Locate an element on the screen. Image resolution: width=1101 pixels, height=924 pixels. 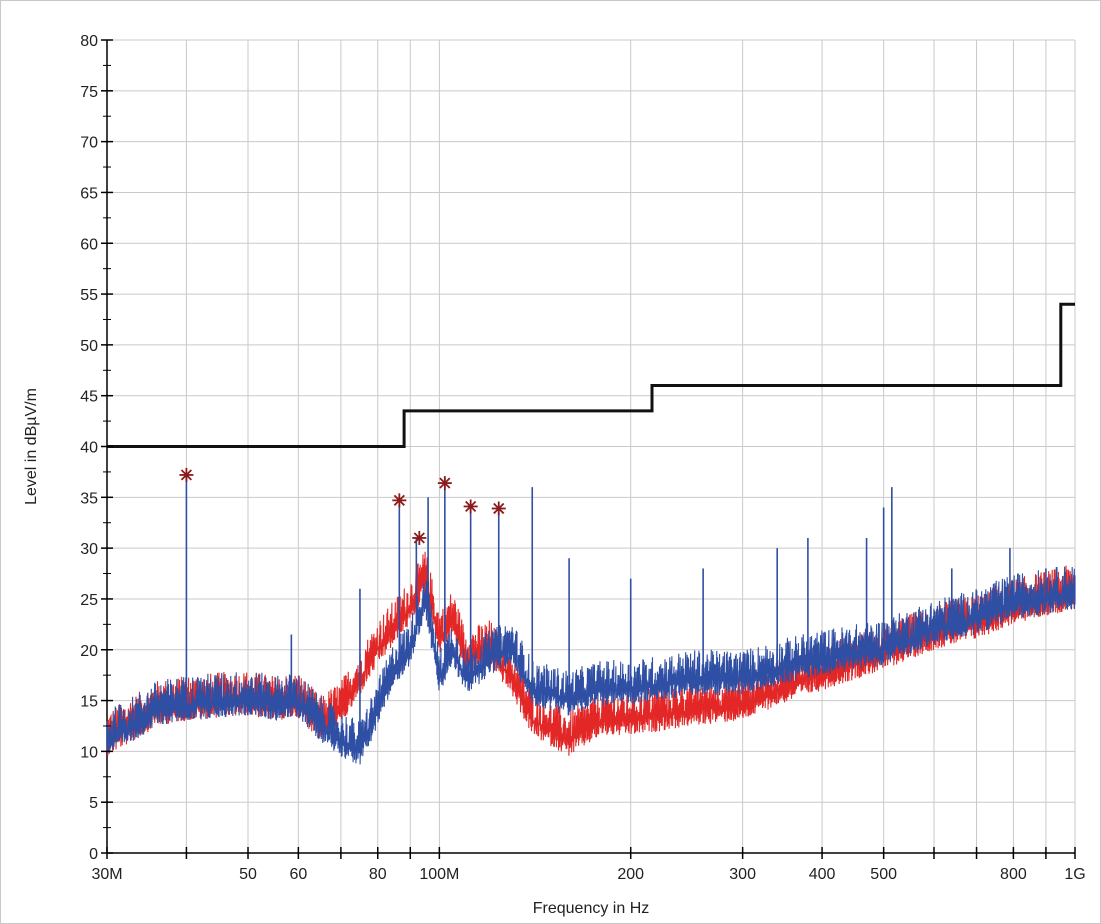
x-axis-title: Frequency in Hz is located at coordinates (591, 908).